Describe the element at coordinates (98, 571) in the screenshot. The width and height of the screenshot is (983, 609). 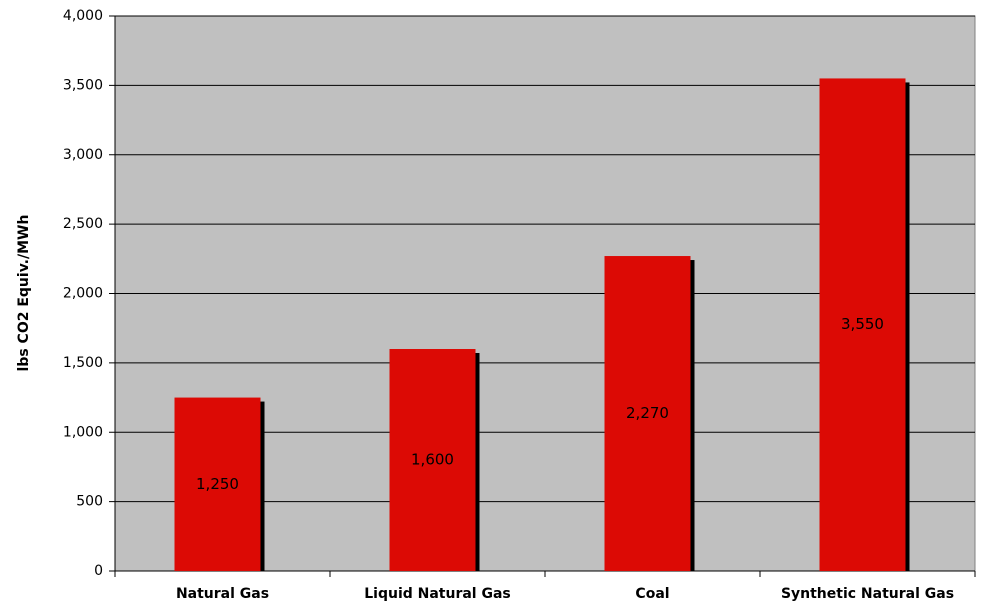
I see `y-tick-label: 0` at that location.